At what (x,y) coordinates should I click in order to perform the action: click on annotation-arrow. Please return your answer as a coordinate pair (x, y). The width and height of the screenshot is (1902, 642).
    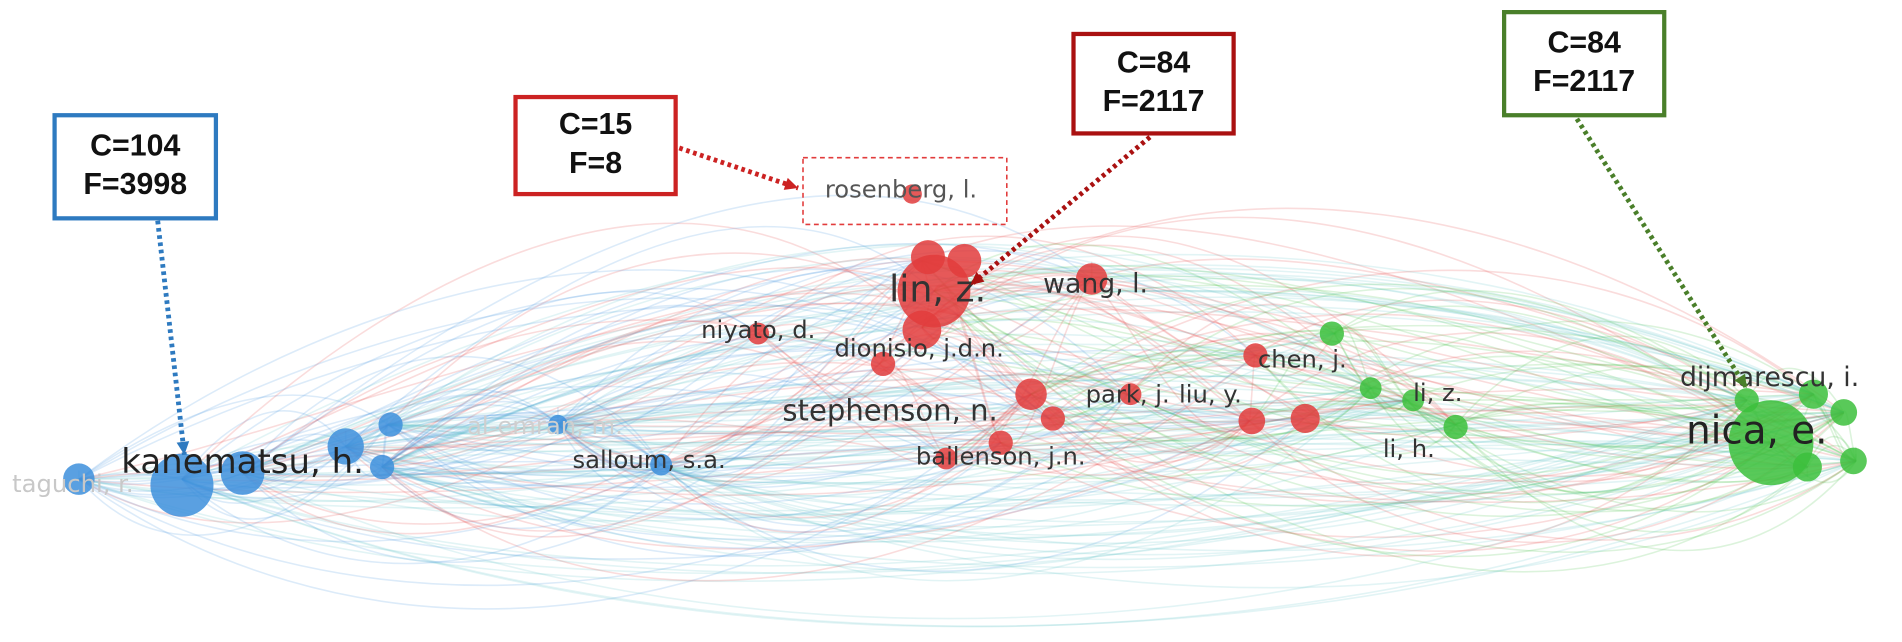
    Looking at the image, I should click on (1661, 253).